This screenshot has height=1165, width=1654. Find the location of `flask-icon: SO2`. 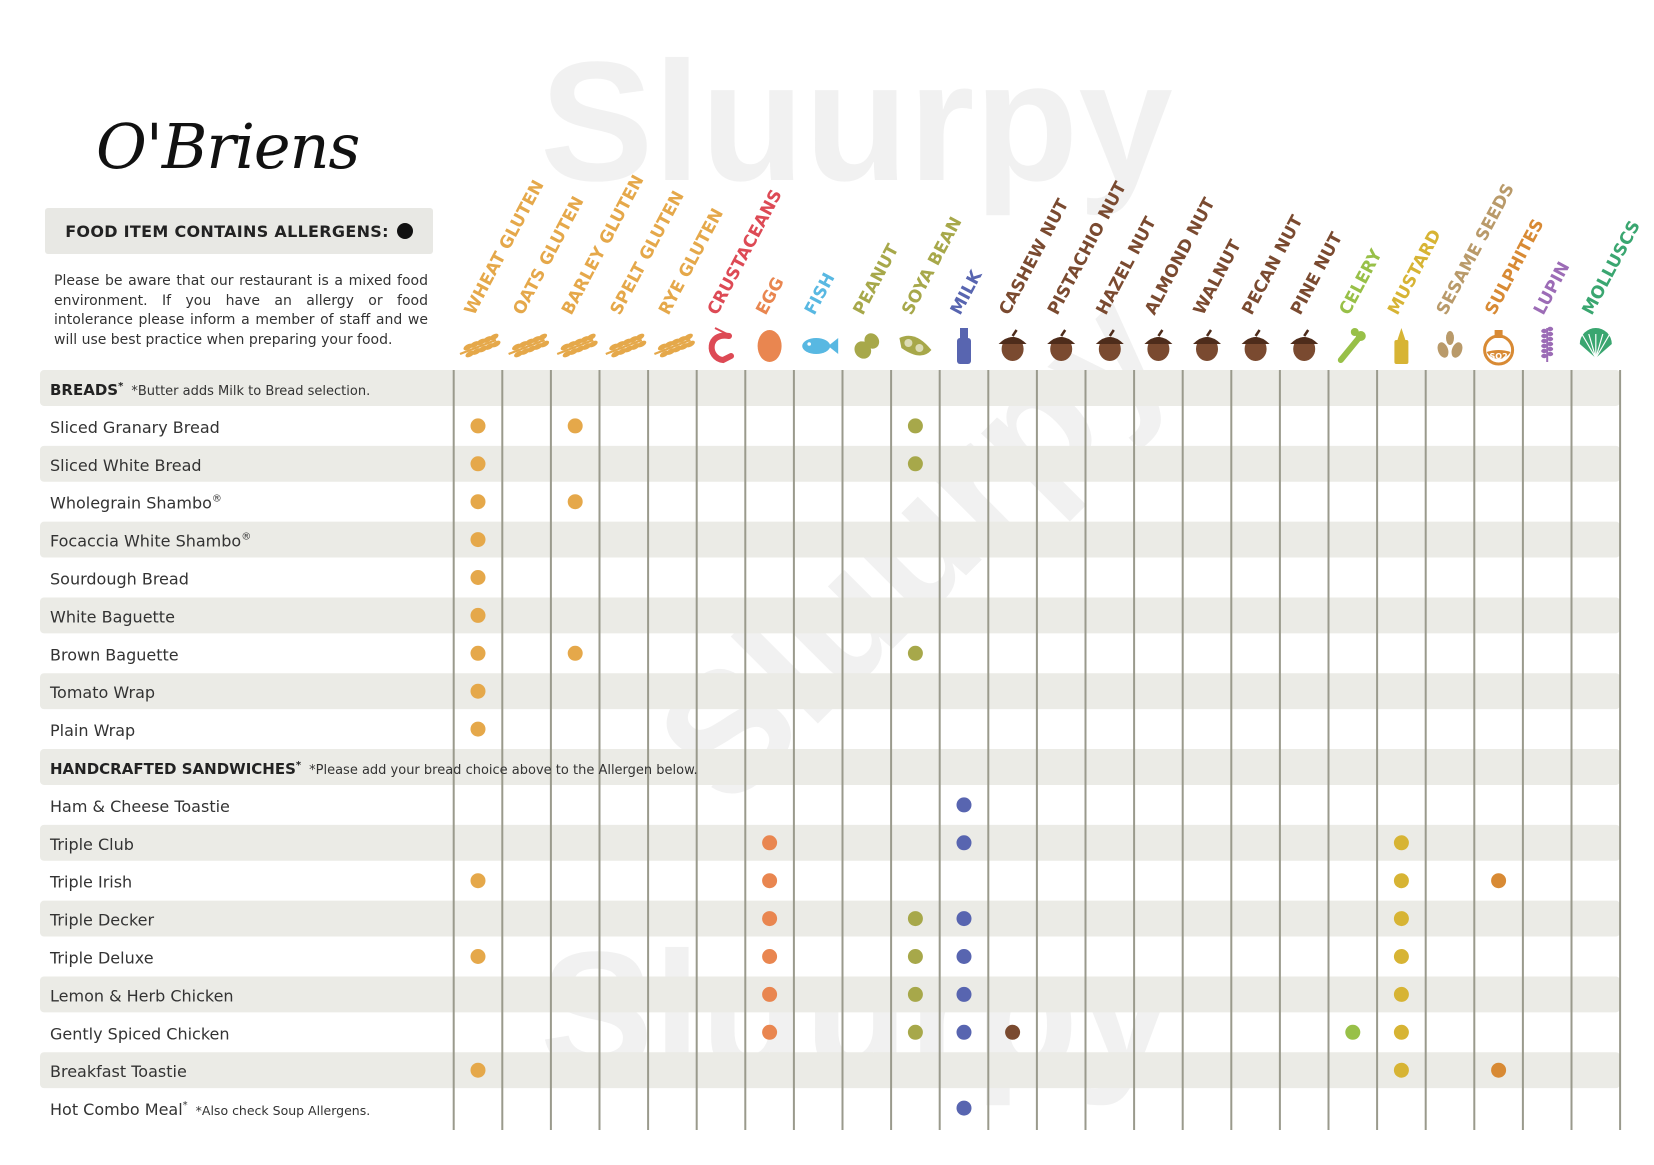

flask-icon: SO2 is located at coordinates (1499, 348).